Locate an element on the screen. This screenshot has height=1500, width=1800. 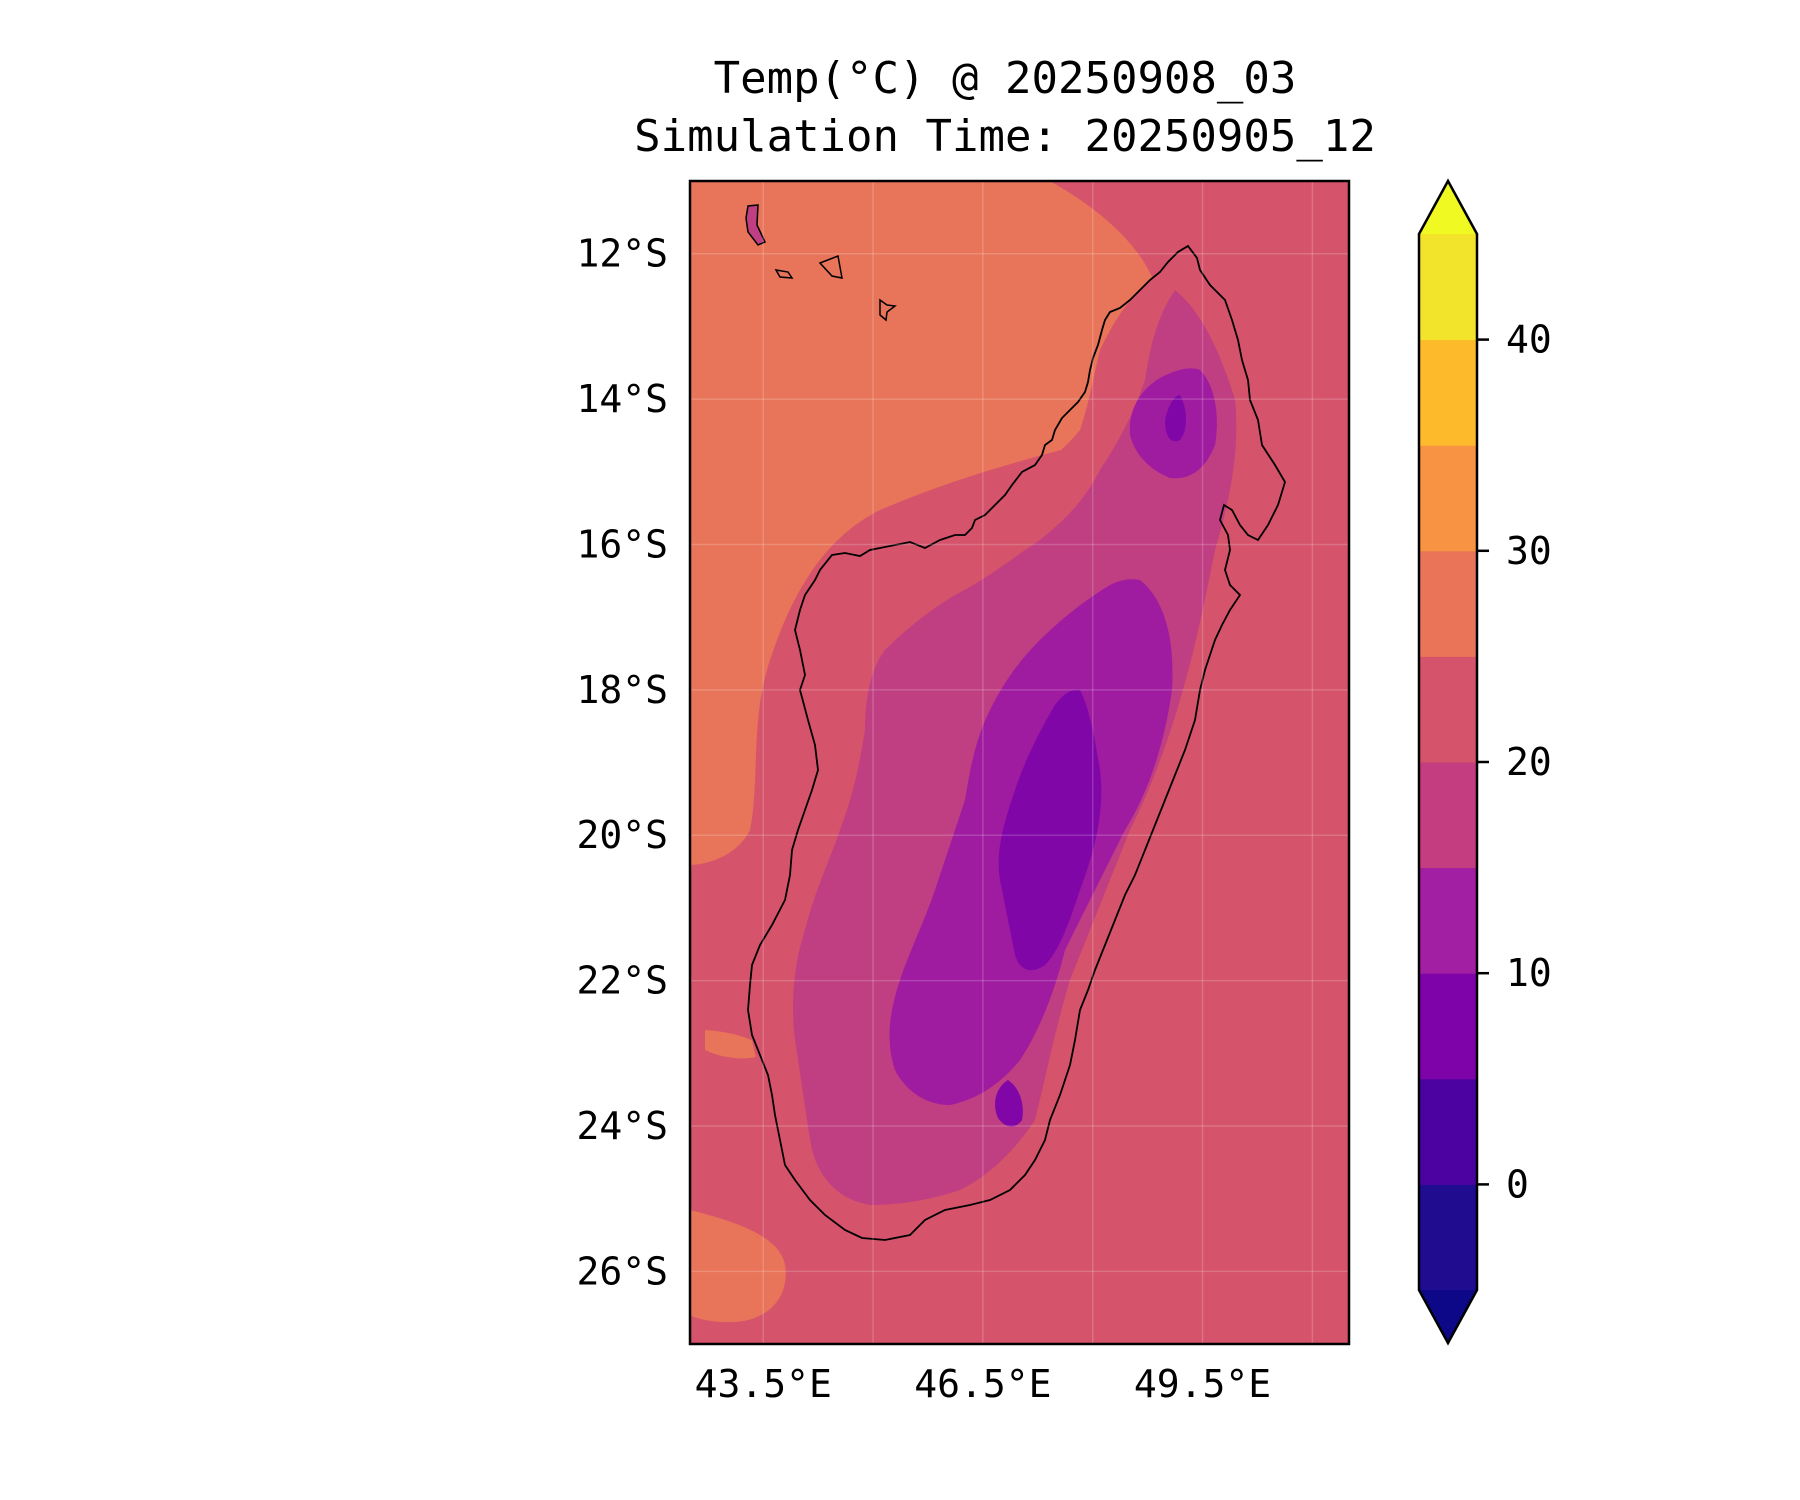
colorbar-tick-label: 0 is located at coordinates (1517, 1184).